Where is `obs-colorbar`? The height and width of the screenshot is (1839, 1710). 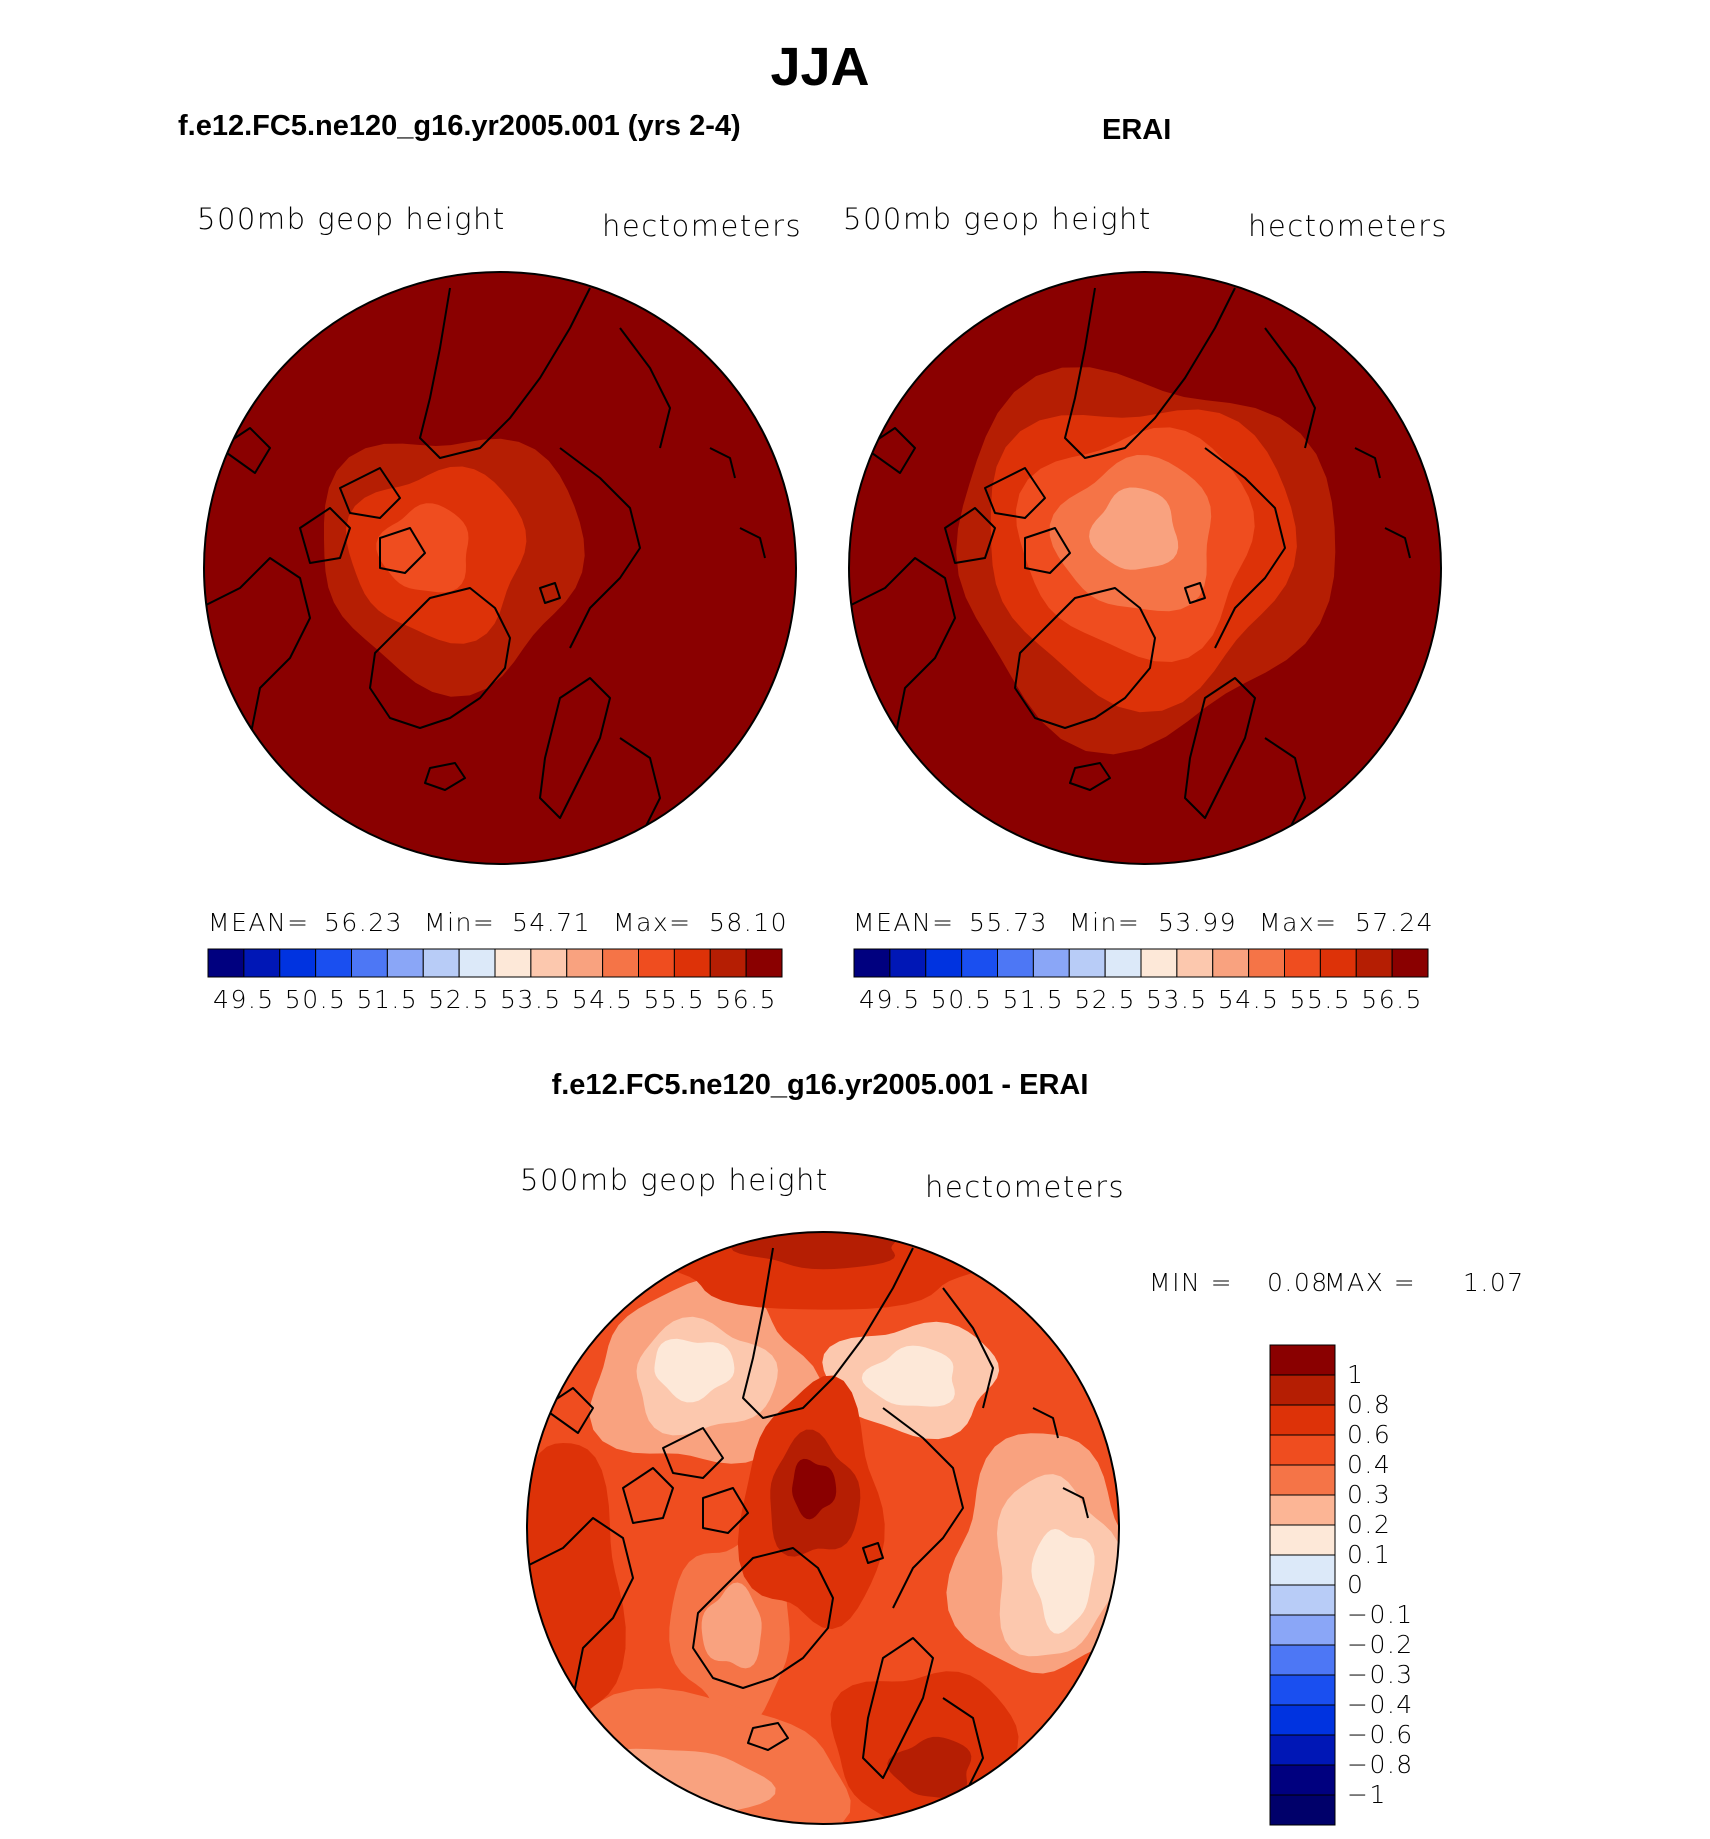 obs-colorbar is located at coordinates (1141, 963).